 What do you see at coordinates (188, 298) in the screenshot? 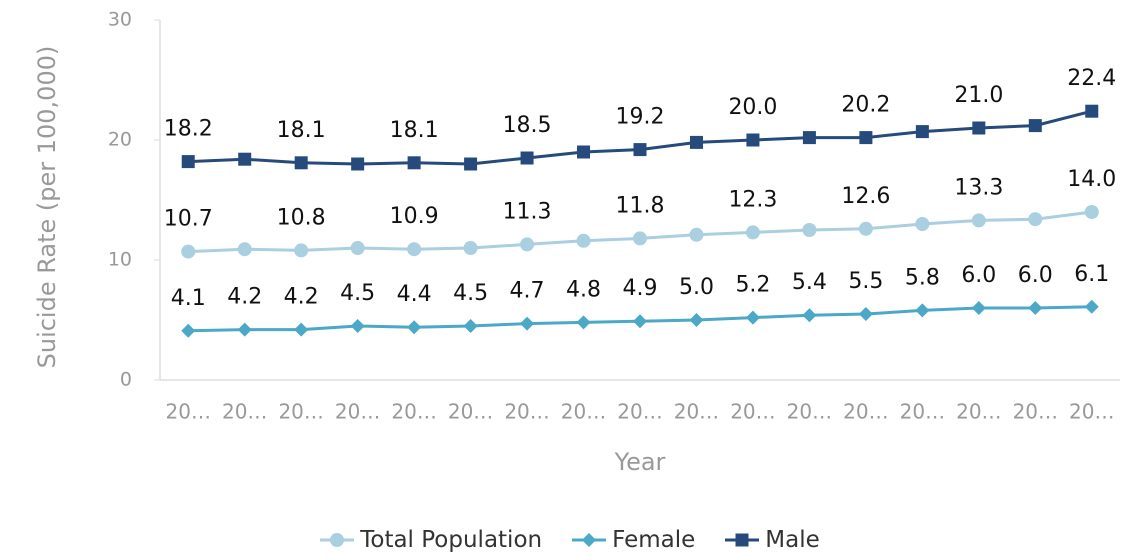
I see `data-label: 4.1` at bounding box center [188, 298].